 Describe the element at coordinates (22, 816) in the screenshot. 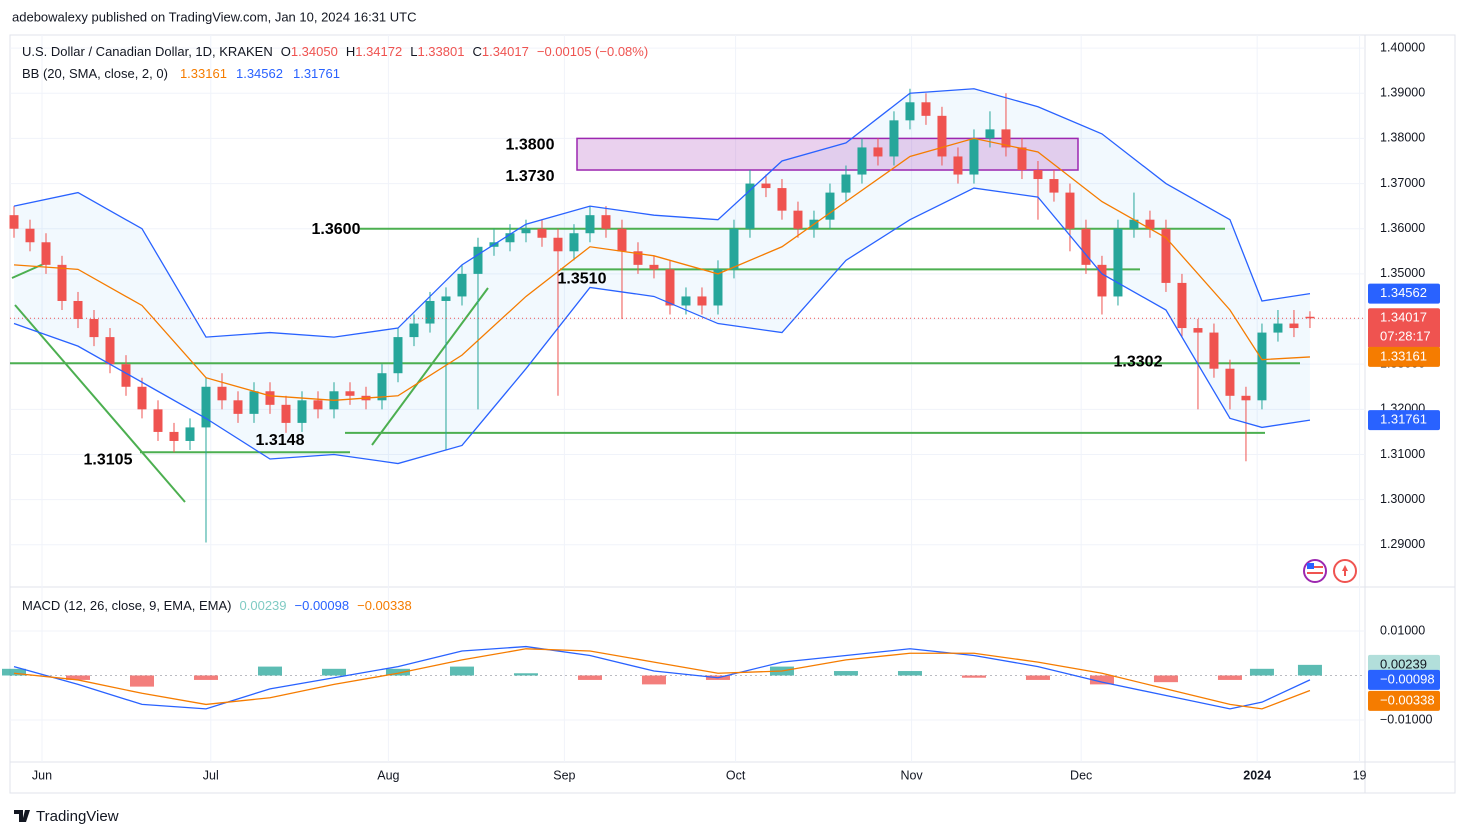

I see `logo-mark` at that location.